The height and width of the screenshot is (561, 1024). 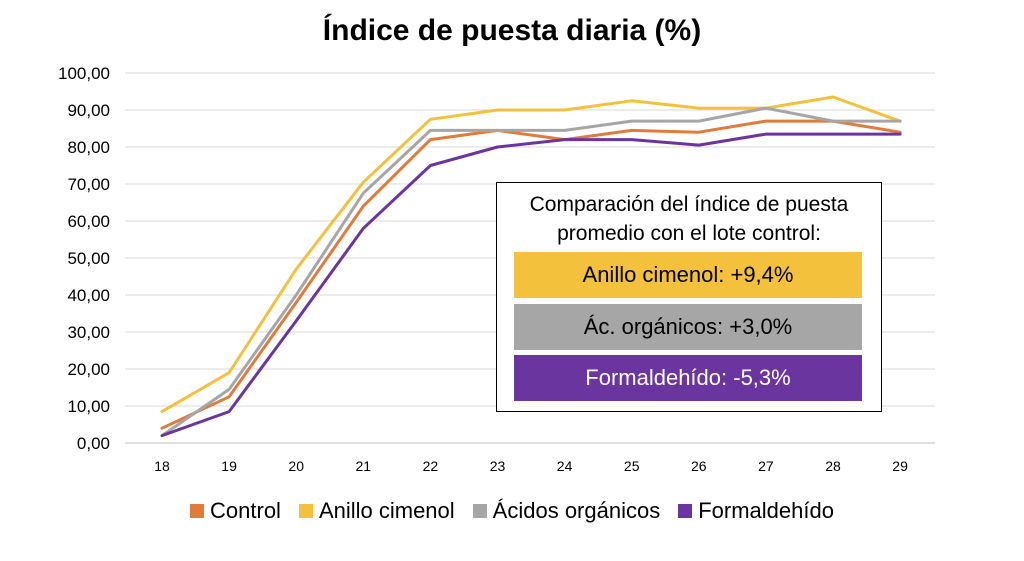 What do you see at coordinates (296, 466) in the screenshot?
I see `x-tick-label: 20` at bounding box center [296, 466].